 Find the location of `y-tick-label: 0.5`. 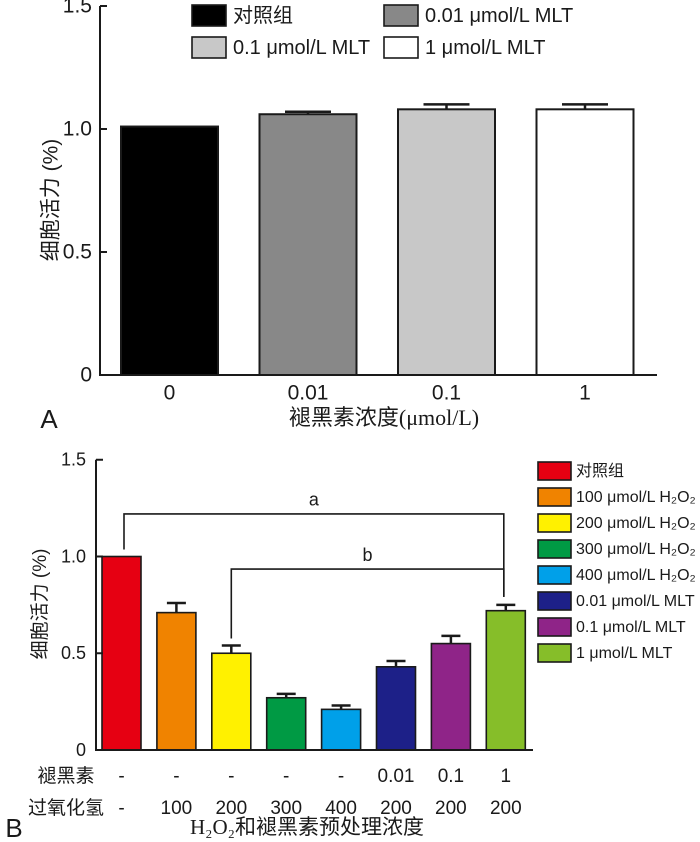

y-tick-label: 0.5 is located at coordinates (73, 653).